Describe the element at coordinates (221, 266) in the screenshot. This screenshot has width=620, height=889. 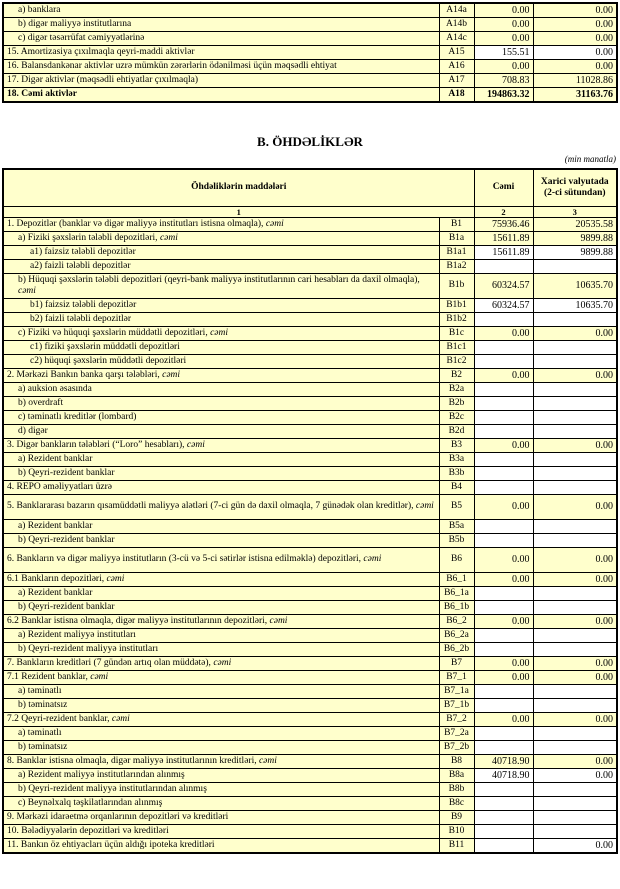
I see `row-label: a2) faizli tələbli depozitlər` at that location.